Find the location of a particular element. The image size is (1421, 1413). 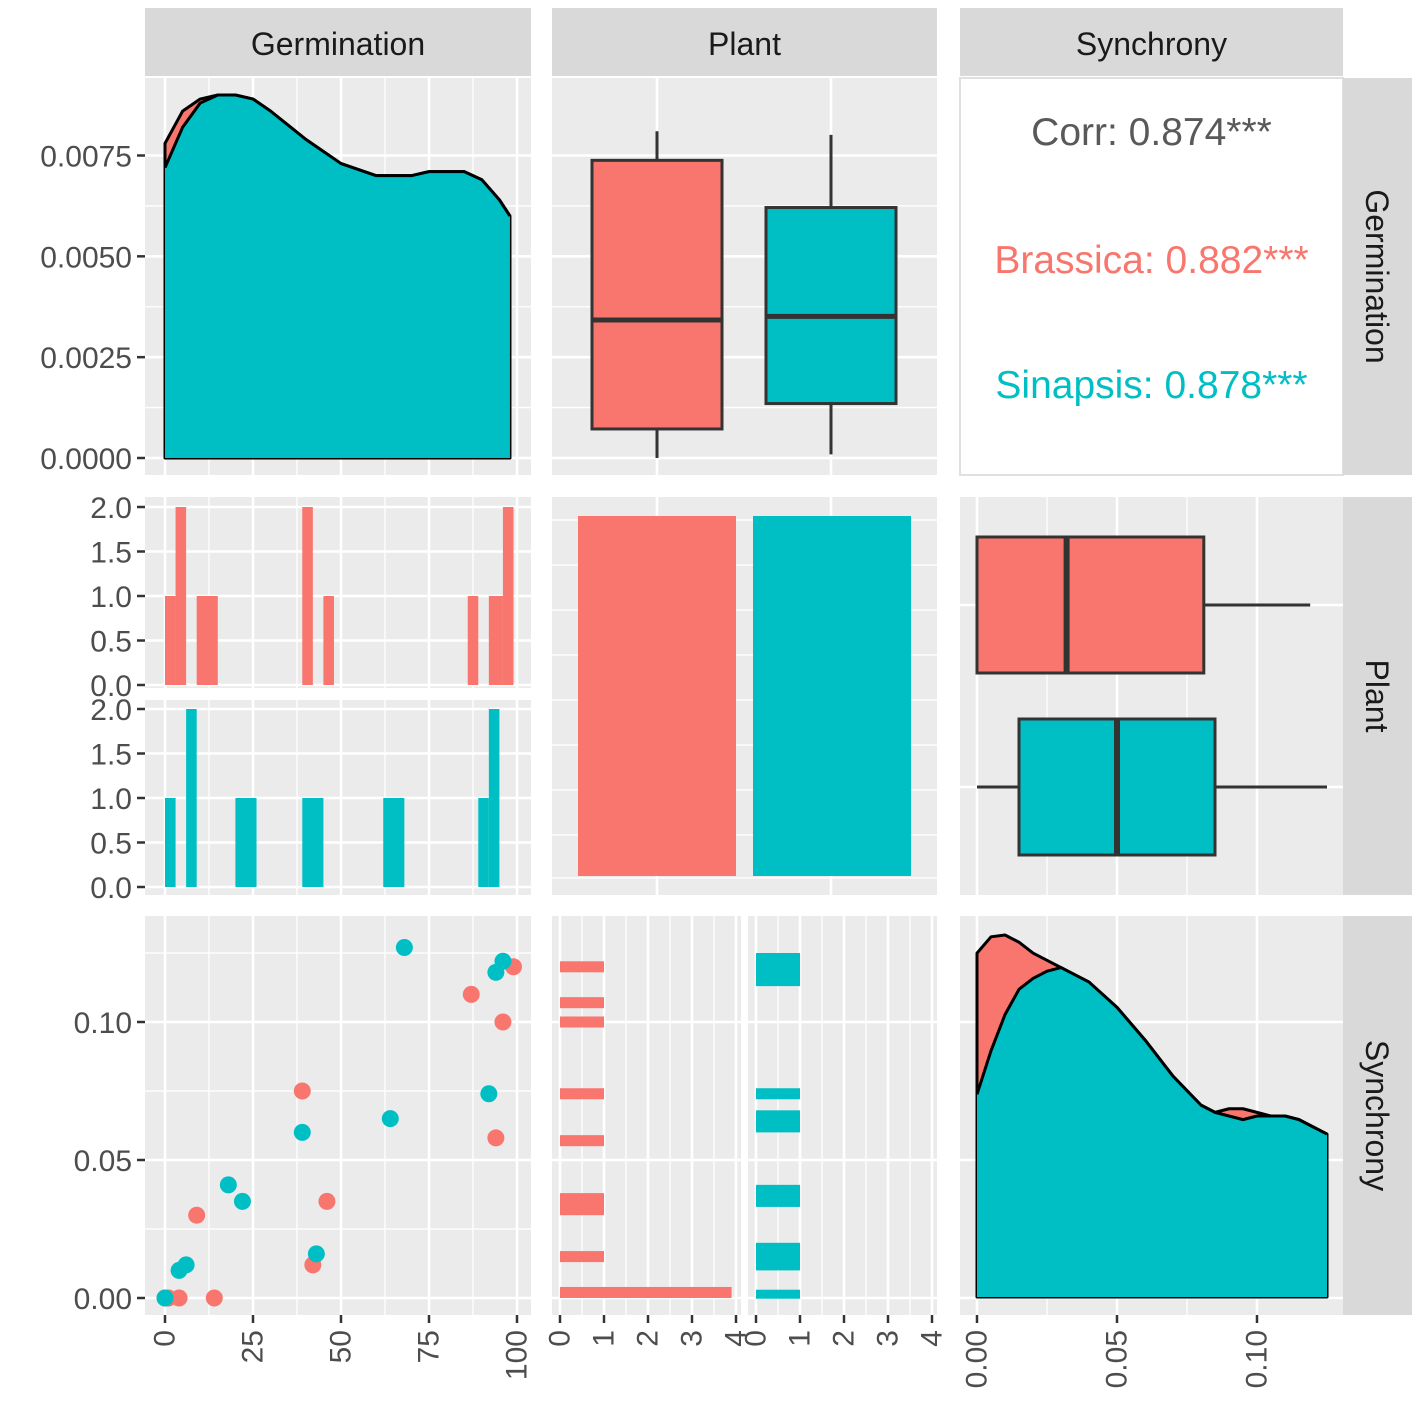

sync-density-sinapsis is located at coordinates (1152, 1132).